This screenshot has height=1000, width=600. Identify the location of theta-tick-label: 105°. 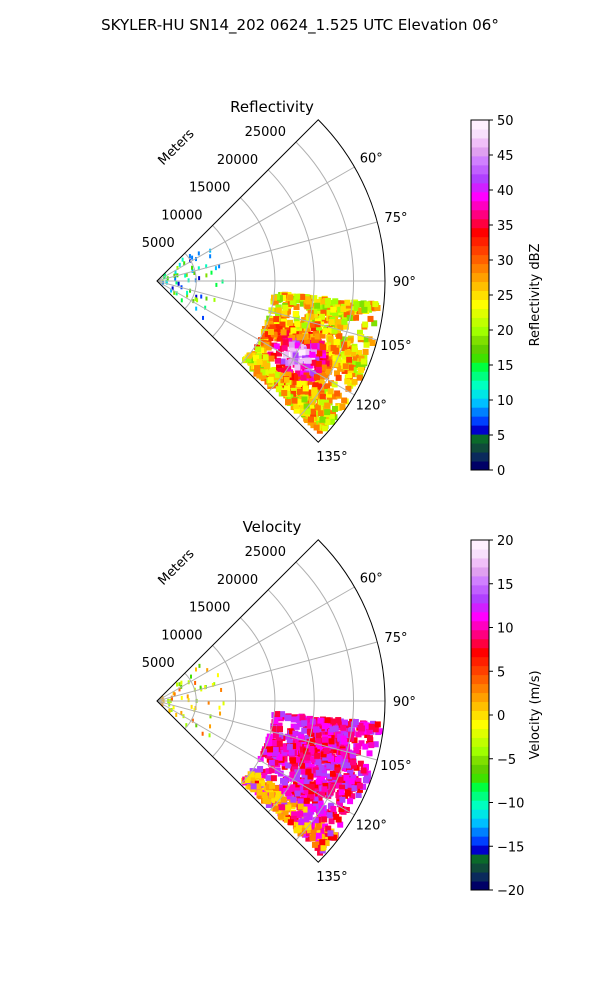
(395, 346).